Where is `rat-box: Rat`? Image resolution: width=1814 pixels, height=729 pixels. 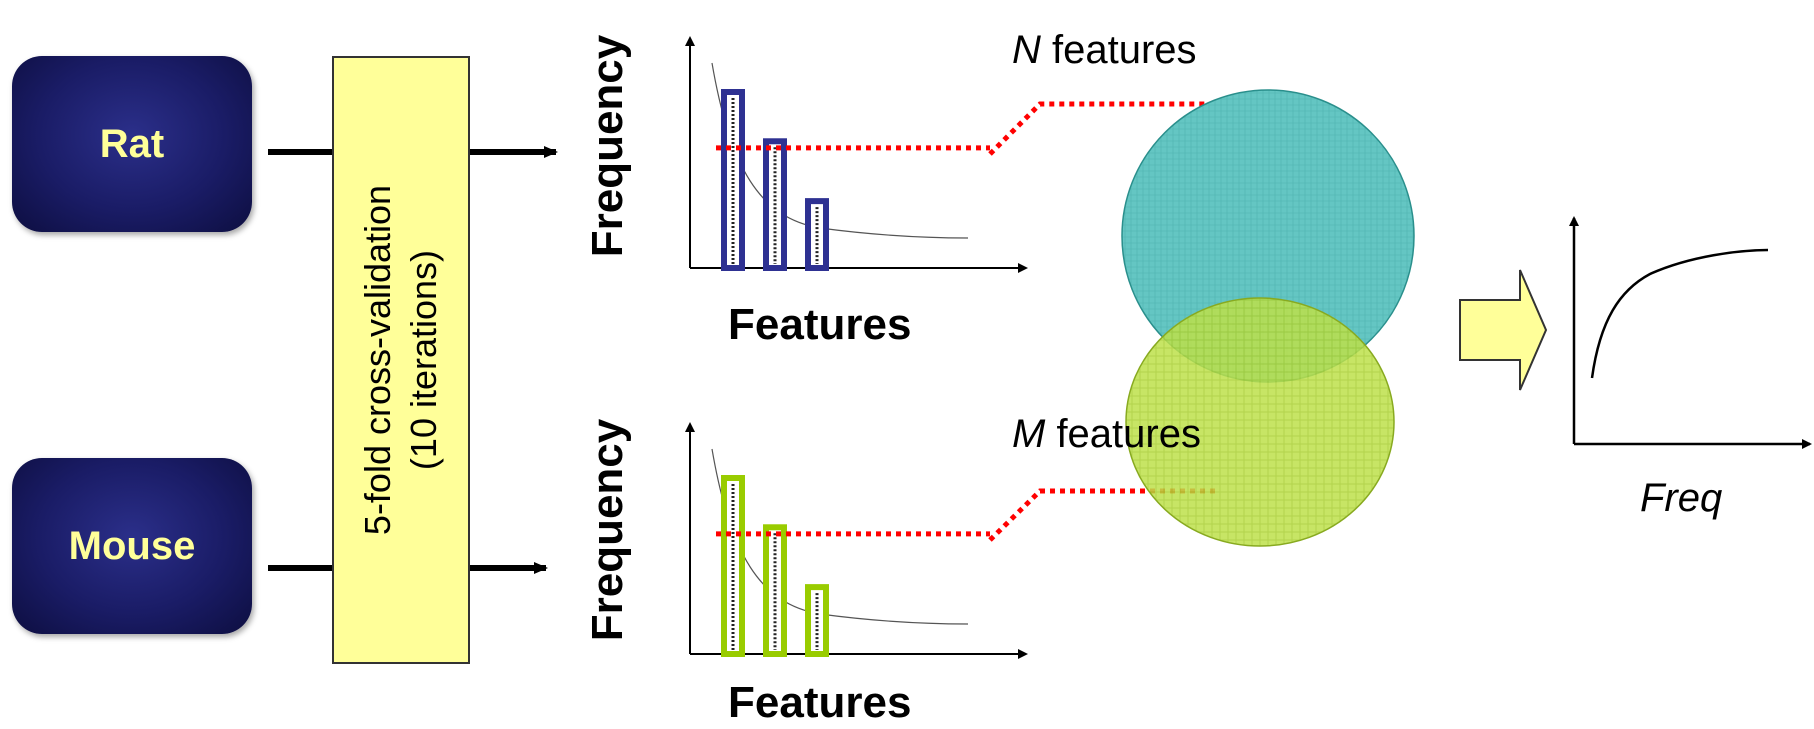
rat-box: Rat is located at coordinates (132, 144).